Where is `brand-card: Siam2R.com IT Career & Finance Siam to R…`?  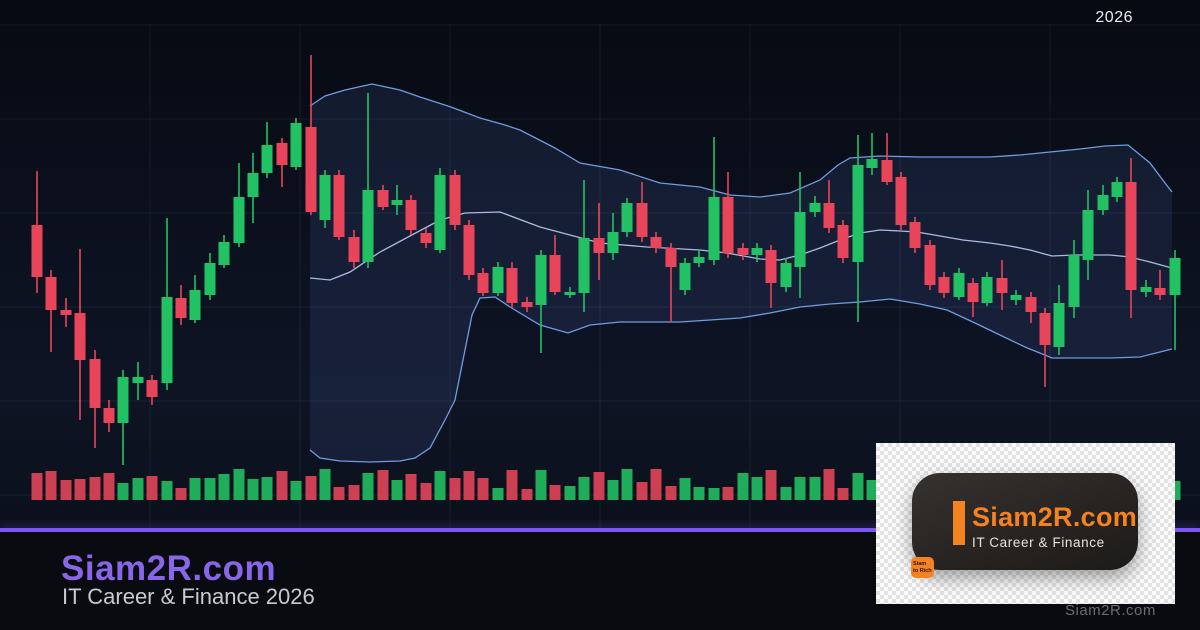
brand-card: Siam2R.com IT Career & Finance Siam to R… is located at coordinates (1025, 523).